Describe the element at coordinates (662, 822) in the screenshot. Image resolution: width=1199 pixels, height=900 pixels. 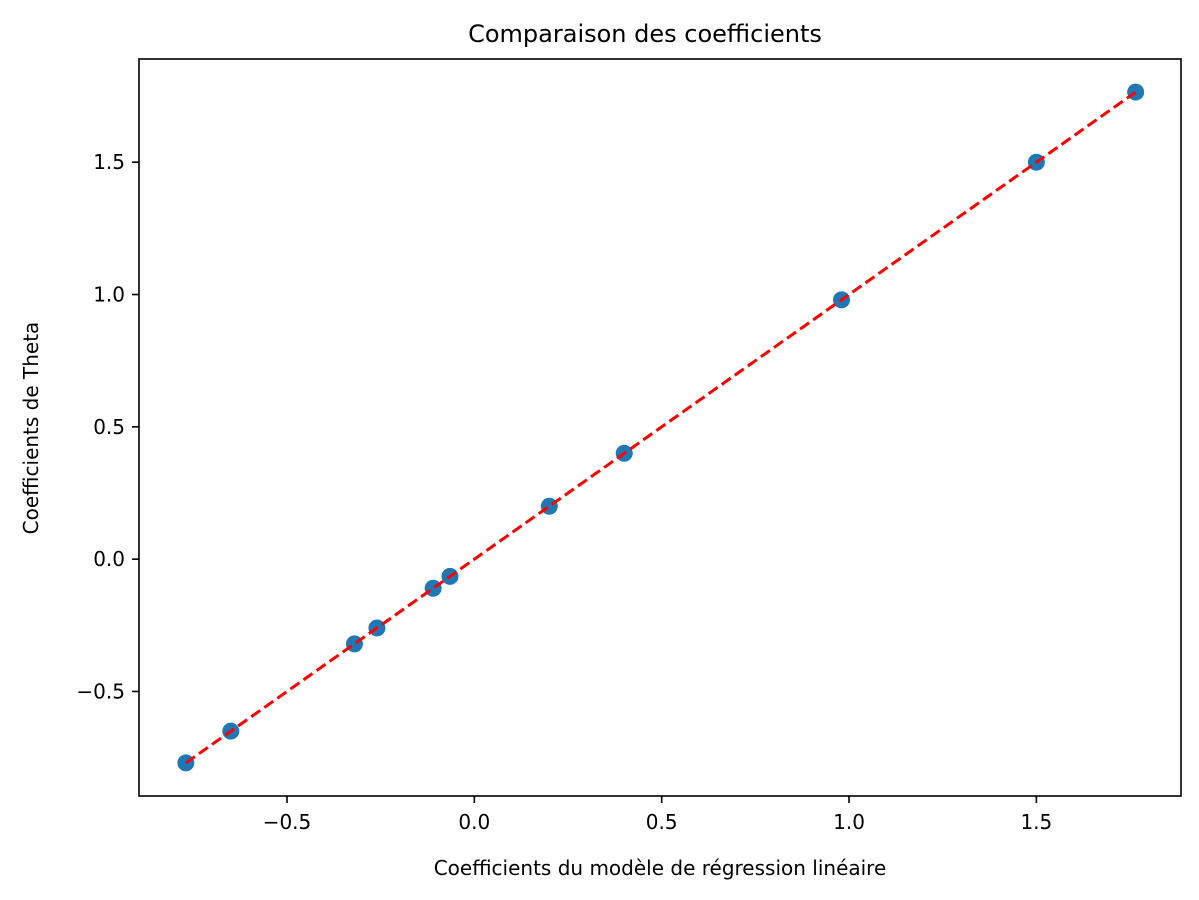
I see `x-tick-label: 0.5` at that location.